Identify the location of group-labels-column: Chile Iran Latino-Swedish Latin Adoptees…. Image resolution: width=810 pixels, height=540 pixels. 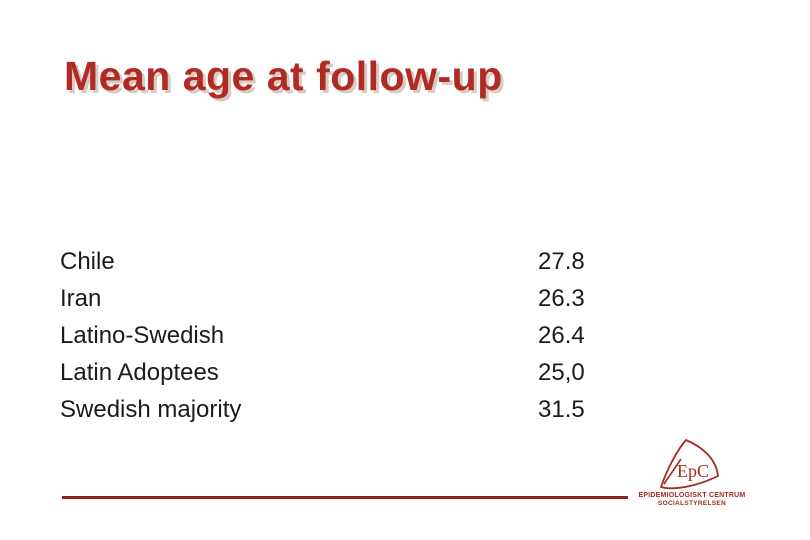
(150, 335).